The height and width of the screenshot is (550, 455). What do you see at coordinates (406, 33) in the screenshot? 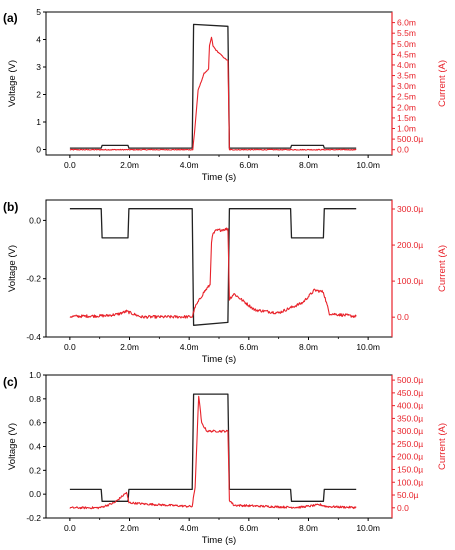
I see `y-right-tick-label: 5.5m` at bounding box center [406, 33].